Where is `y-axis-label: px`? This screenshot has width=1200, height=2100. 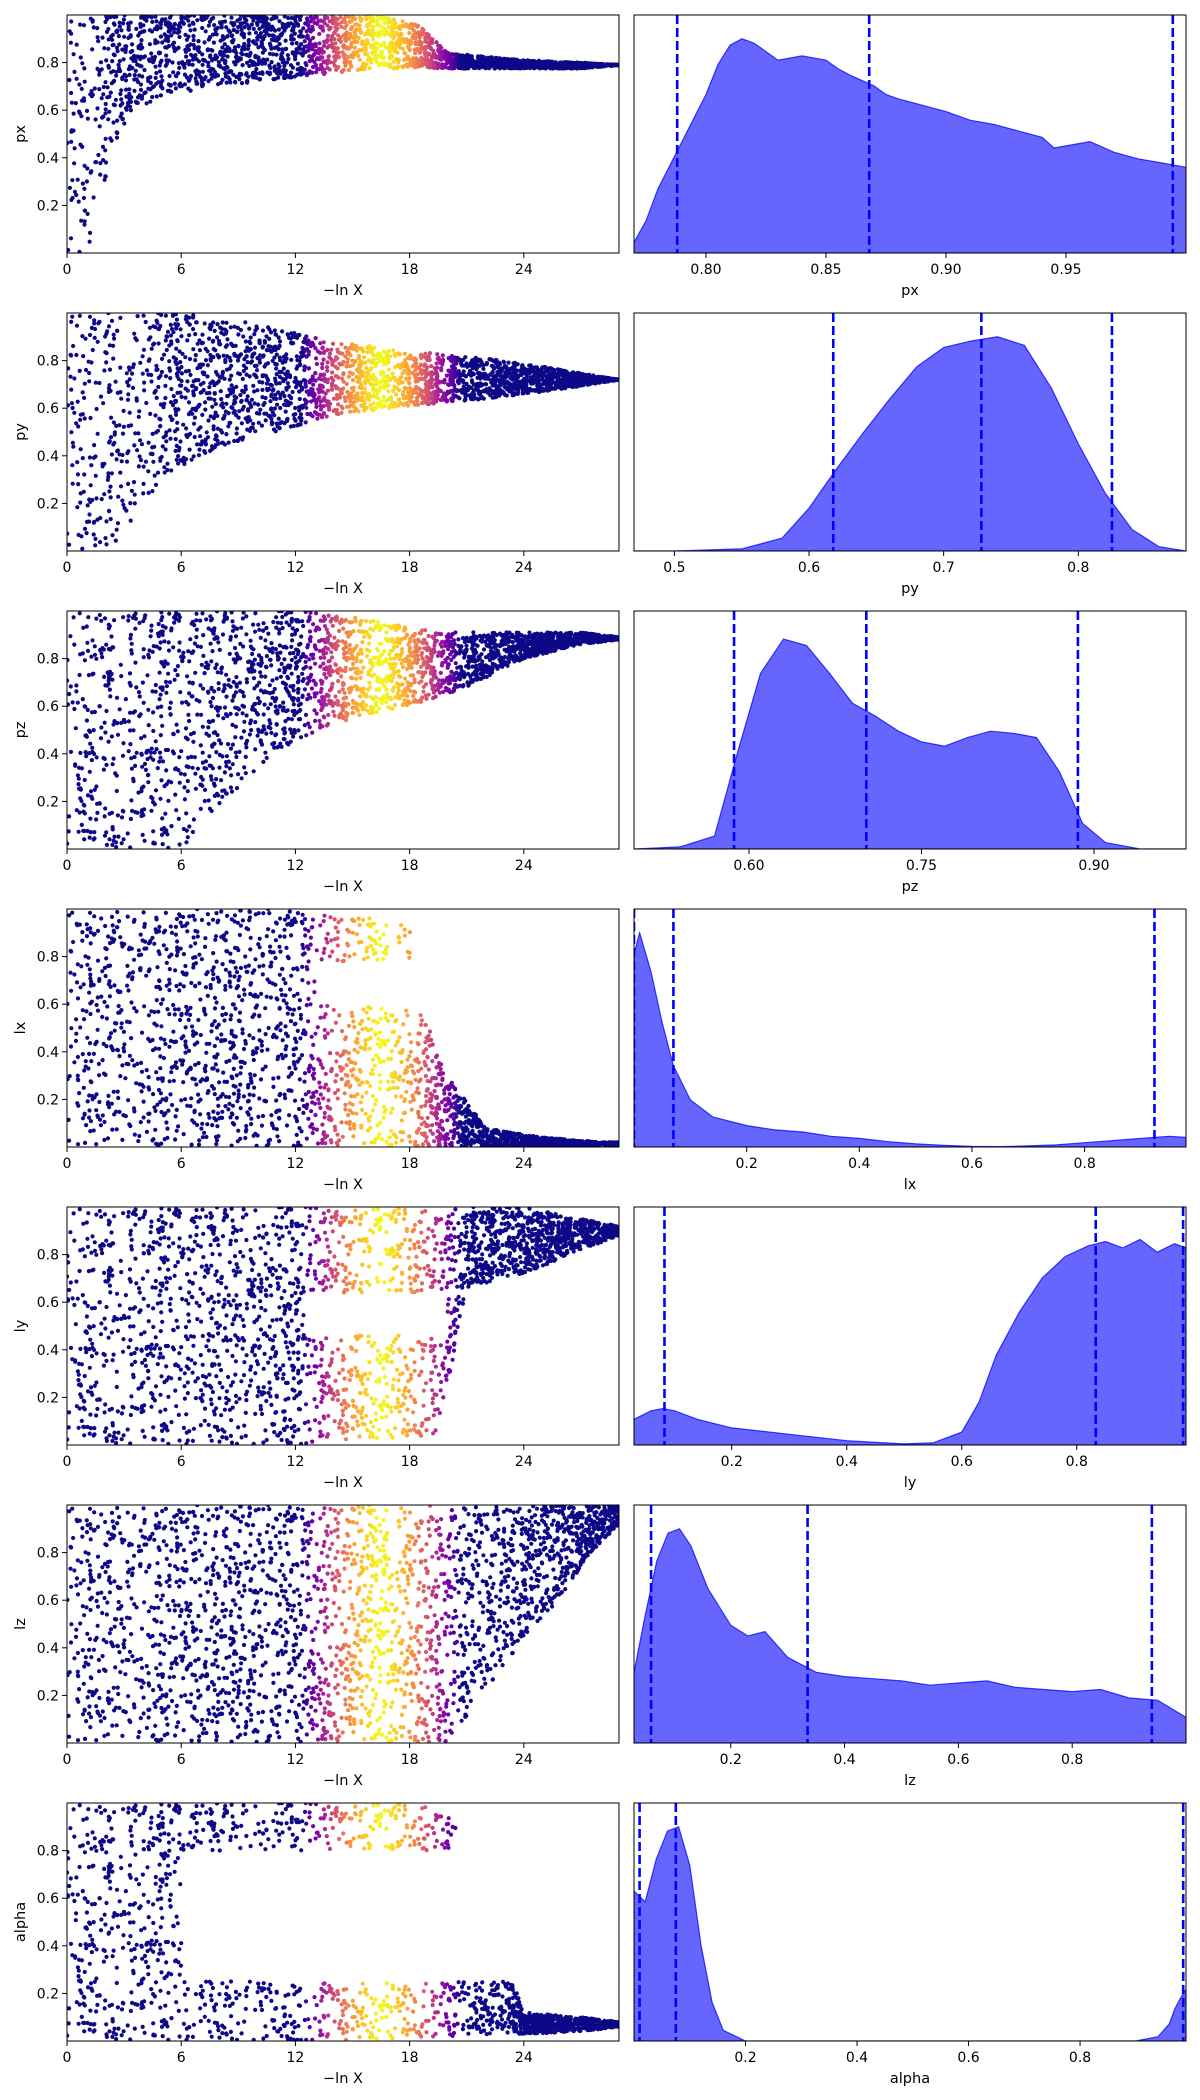
y-axis-label: px is located at coordinates (21, 134).